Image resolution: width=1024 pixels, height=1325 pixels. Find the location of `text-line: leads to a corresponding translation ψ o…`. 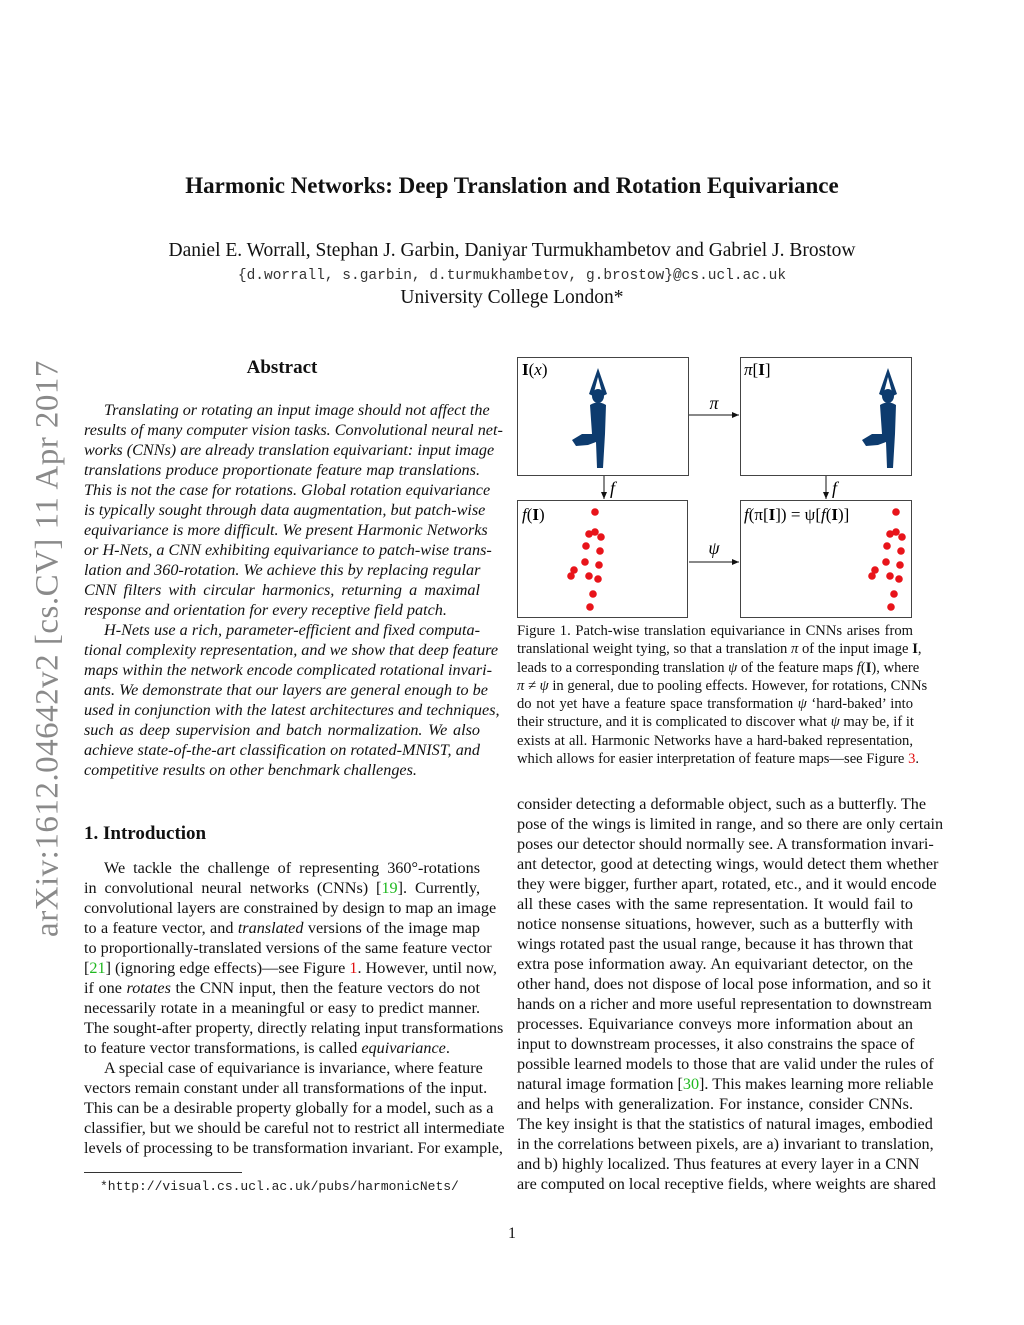

text-line: leads to a corresponding translation ψ o… is located at coordinates (718, 668).